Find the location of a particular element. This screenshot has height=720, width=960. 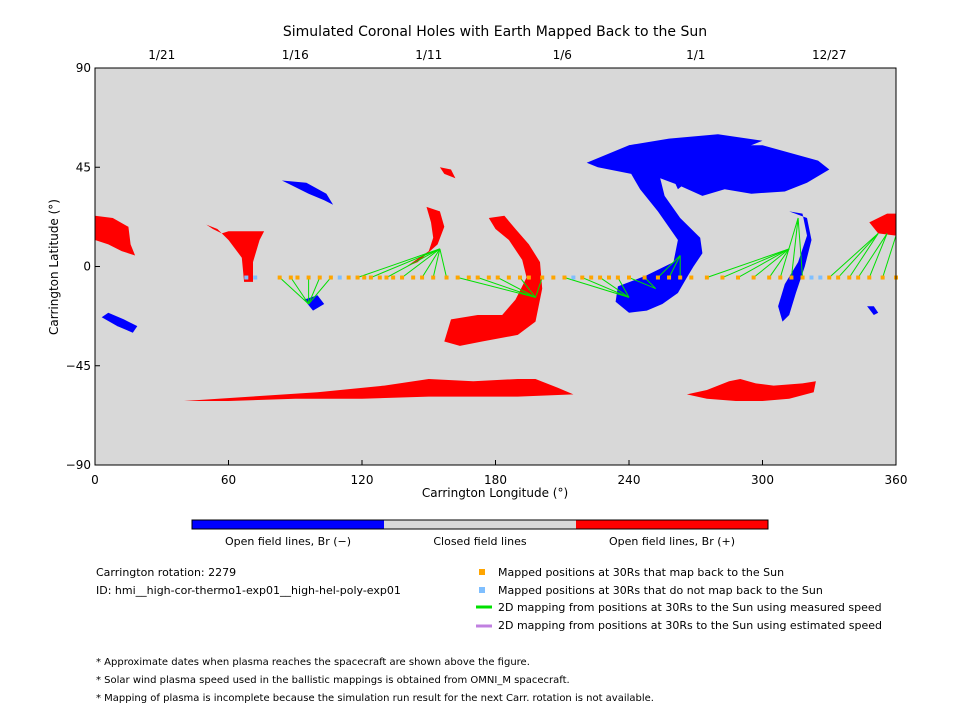

colorbar-segment is located at coordinates (672, 524).